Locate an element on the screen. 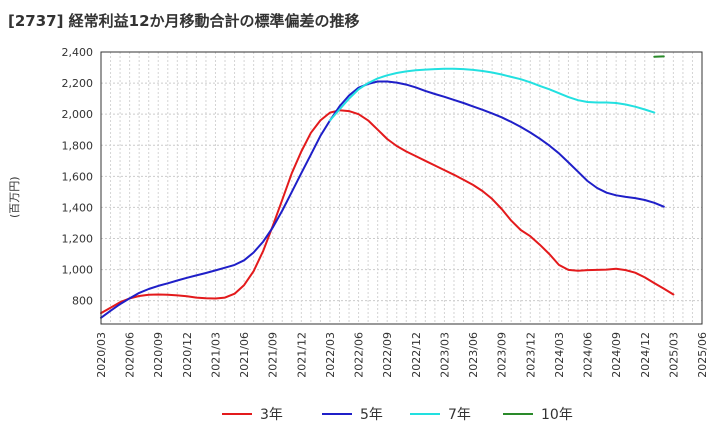  legend-label-10y: 10年 is located at coordinates (557, 415).